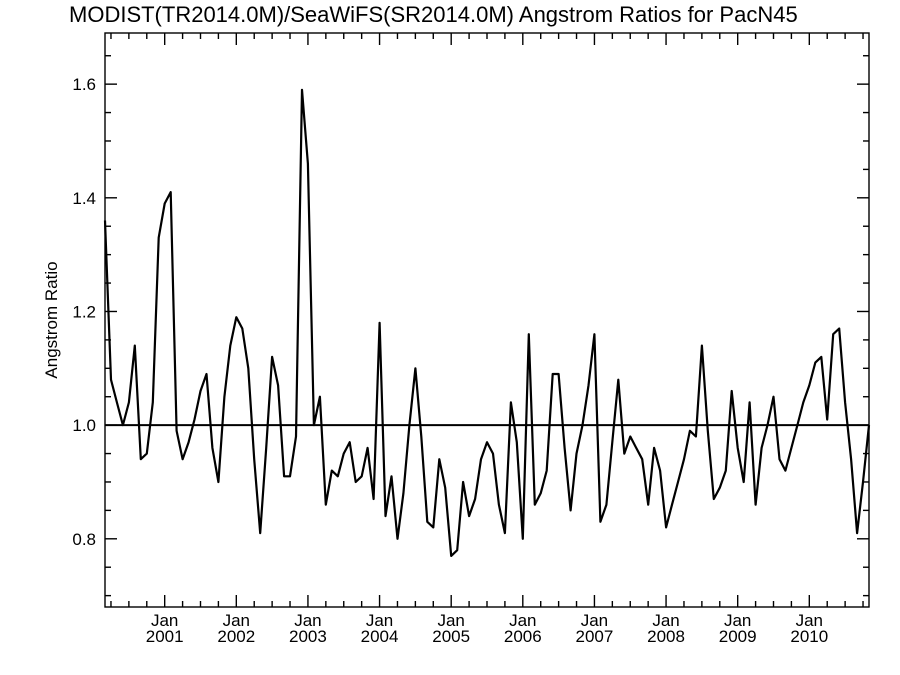 The image size is (900, 675). What do you see at coordinates (84, 198) in the screenshot?
I see `y-tick-label: 1.4` at bounding box center [84, 198].